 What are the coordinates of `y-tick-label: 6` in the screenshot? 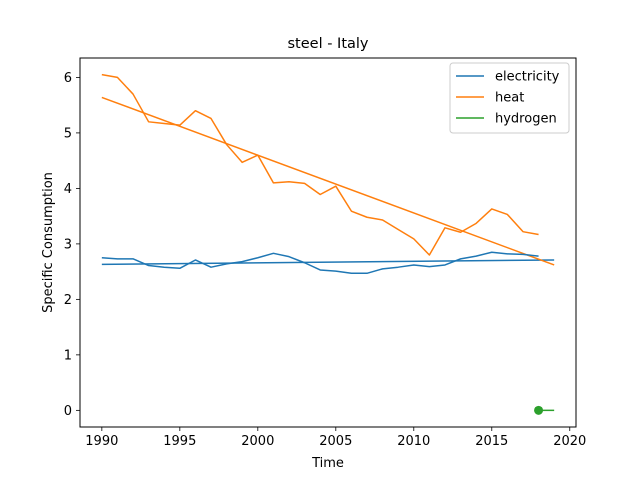 It's located at (68, 78).